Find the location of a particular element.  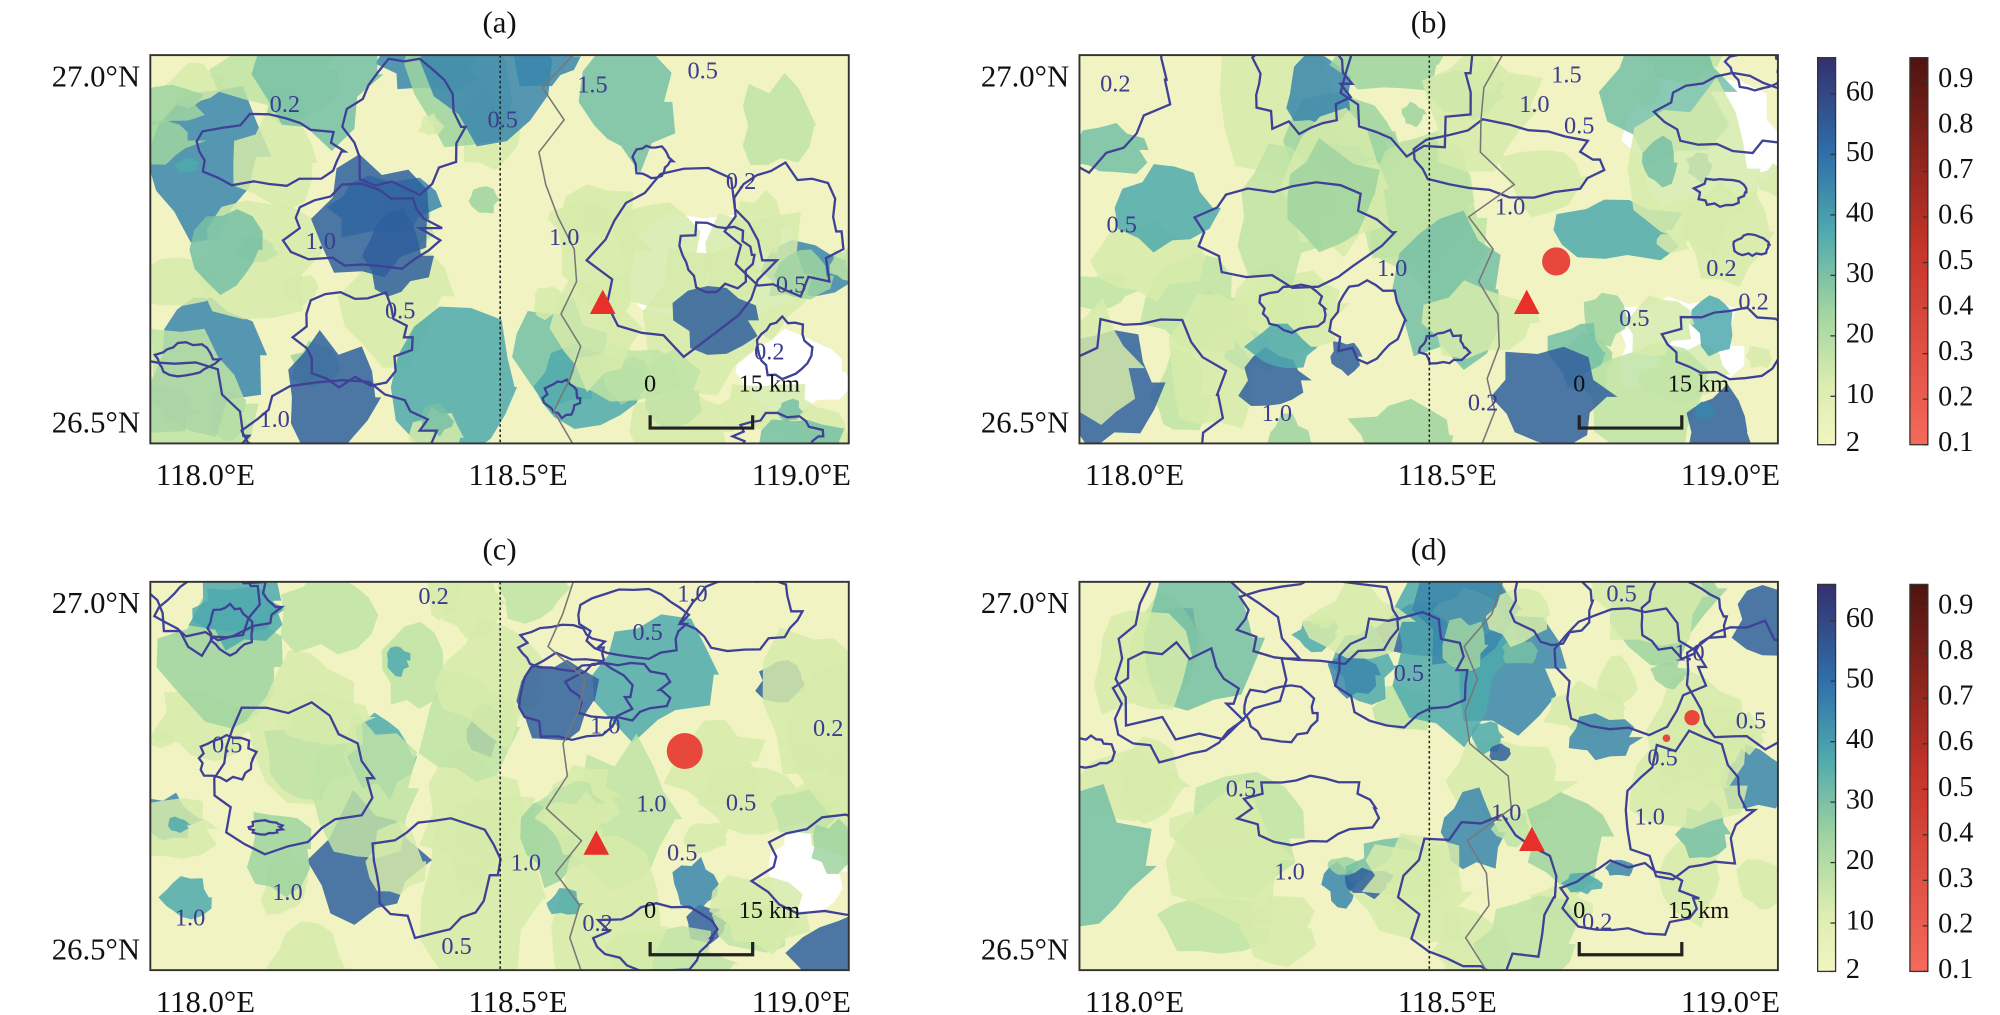

scale-label: 0 is located at coordinates (650, 910).